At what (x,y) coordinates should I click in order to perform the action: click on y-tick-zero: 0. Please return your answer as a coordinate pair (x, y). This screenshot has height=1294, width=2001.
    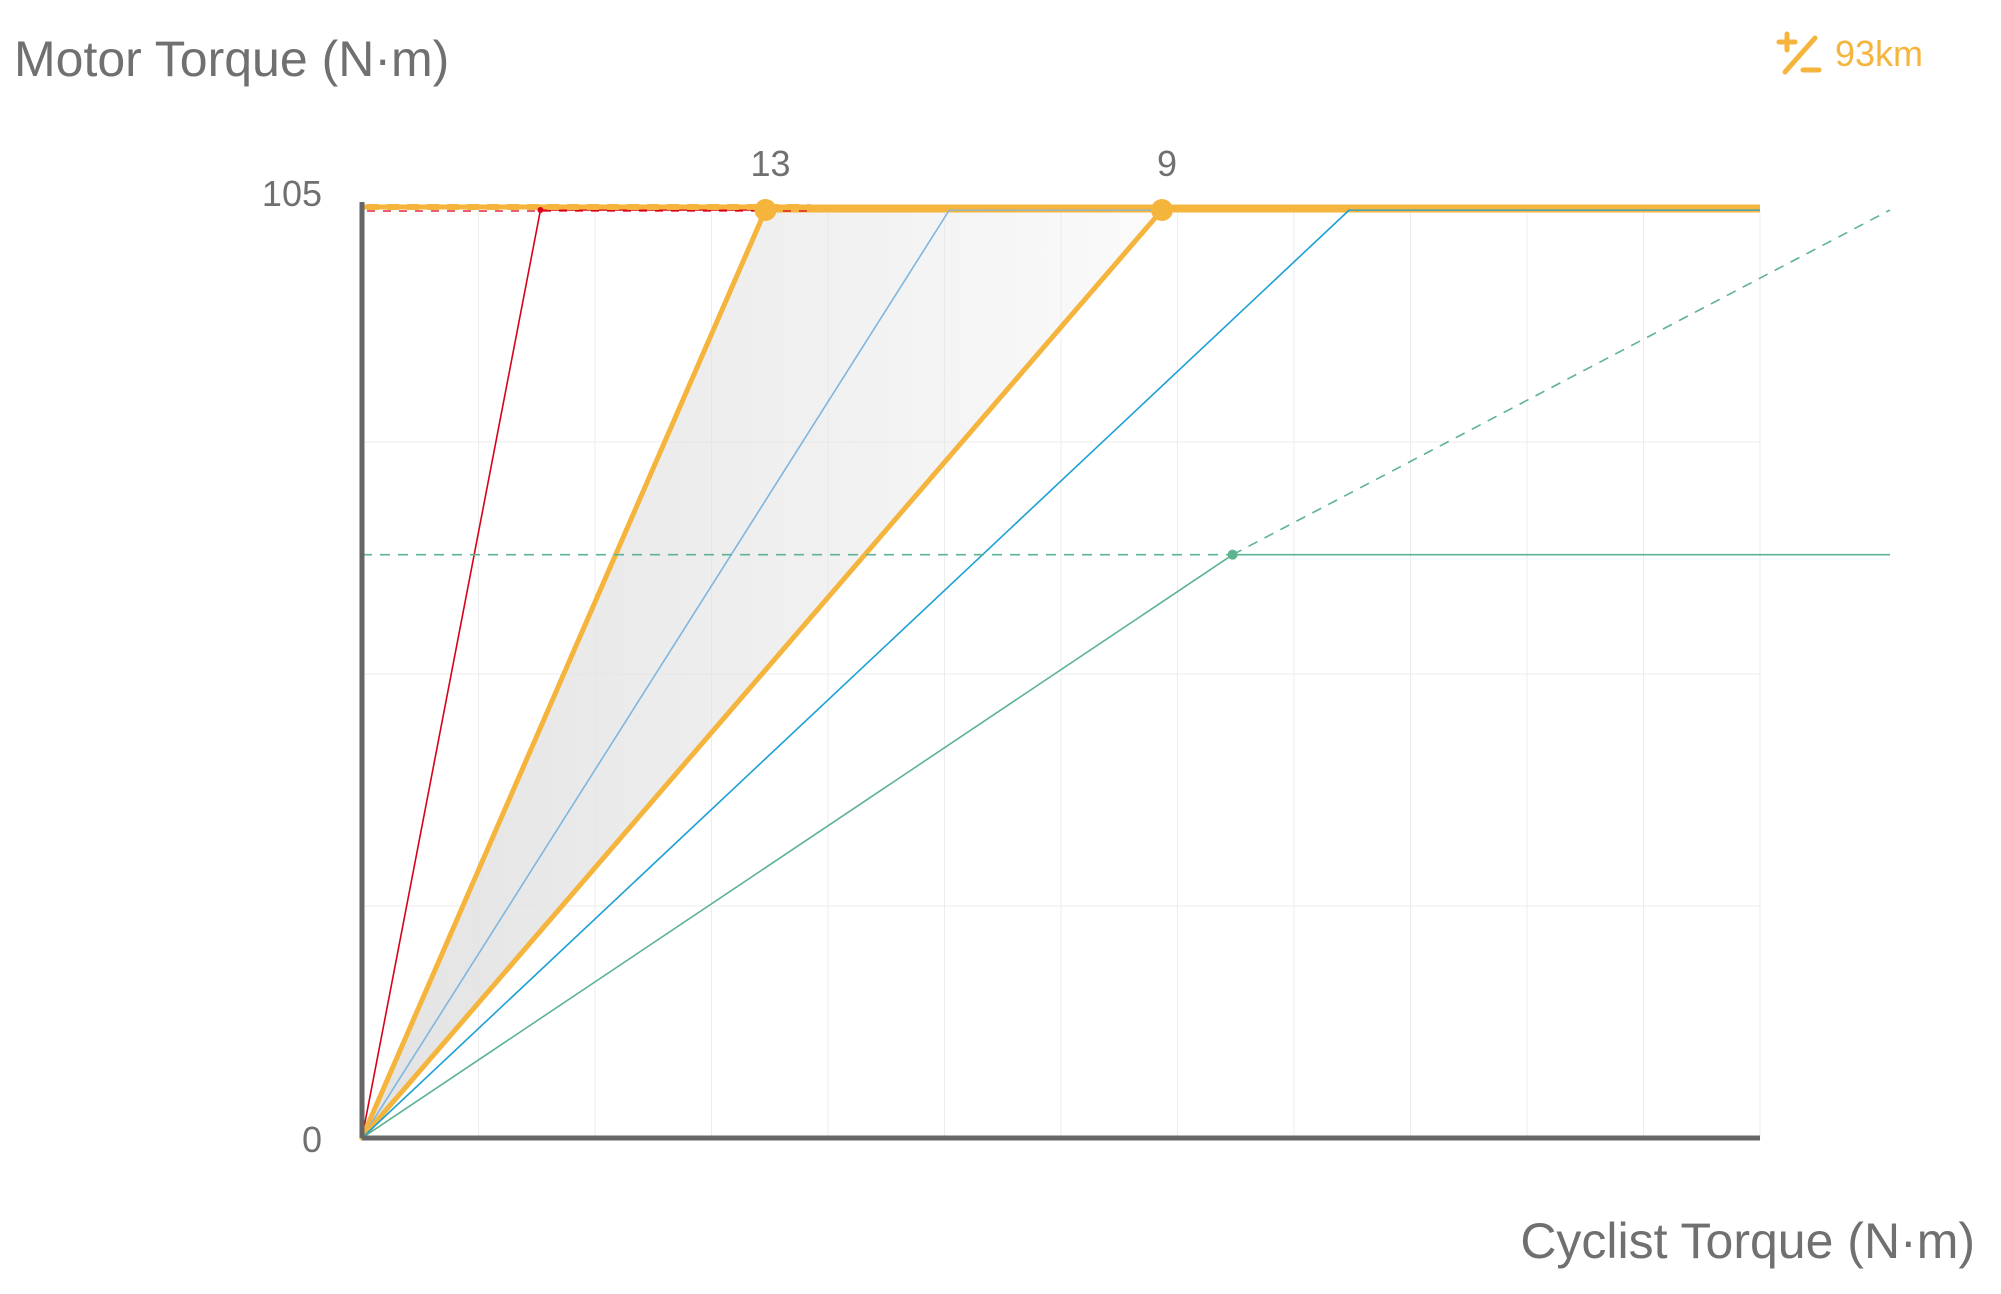
    Looking at the image, I should click on (312, 1139).